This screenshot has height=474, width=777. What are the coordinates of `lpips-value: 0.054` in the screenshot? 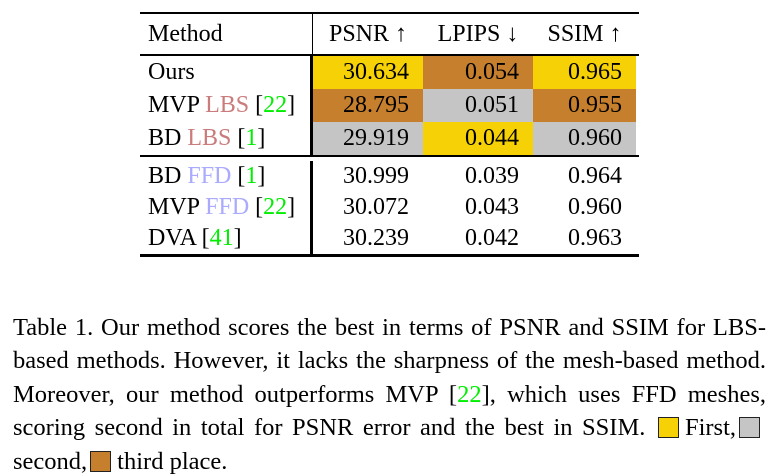 It's located at (478, 72).